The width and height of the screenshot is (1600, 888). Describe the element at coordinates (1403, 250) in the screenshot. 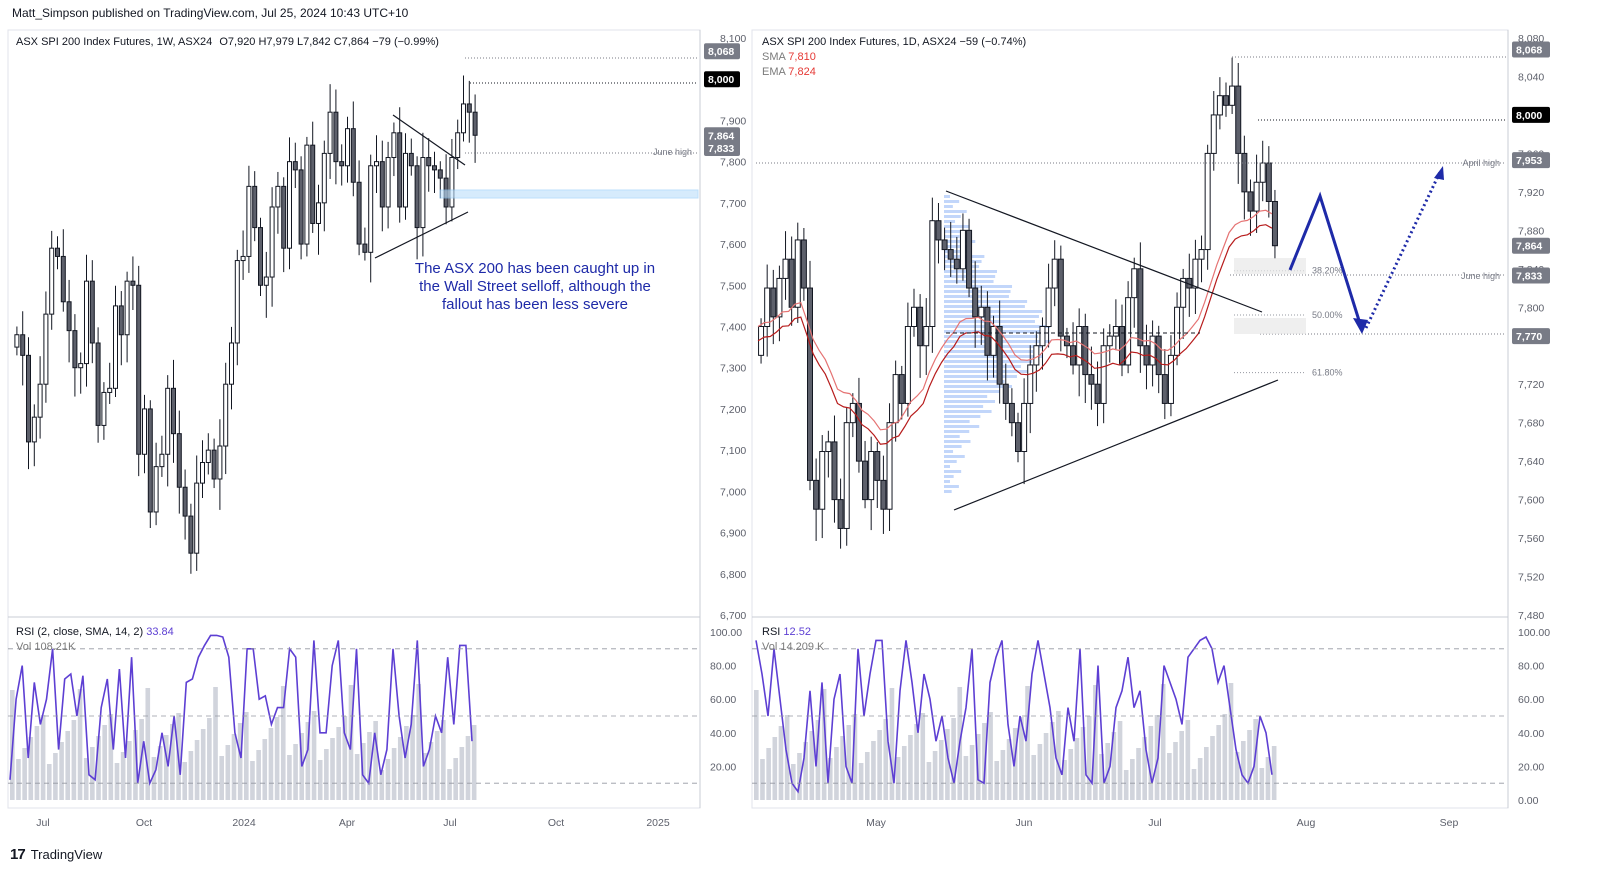

I see `projection-dotted-arrow` at that location.